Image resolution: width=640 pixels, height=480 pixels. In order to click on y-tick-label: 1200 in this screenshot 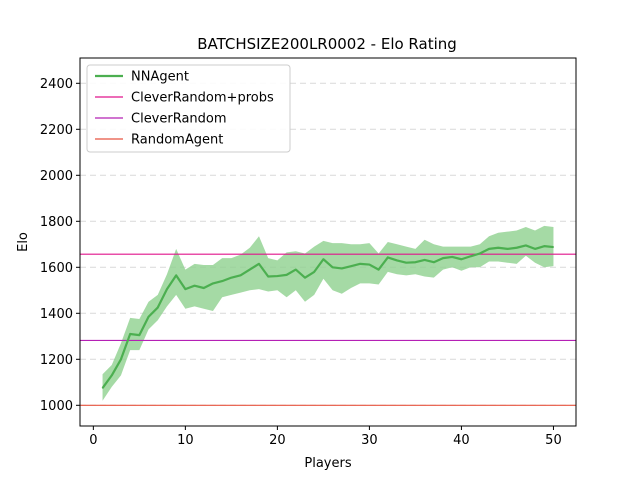, I will do `click(56, 360)`.